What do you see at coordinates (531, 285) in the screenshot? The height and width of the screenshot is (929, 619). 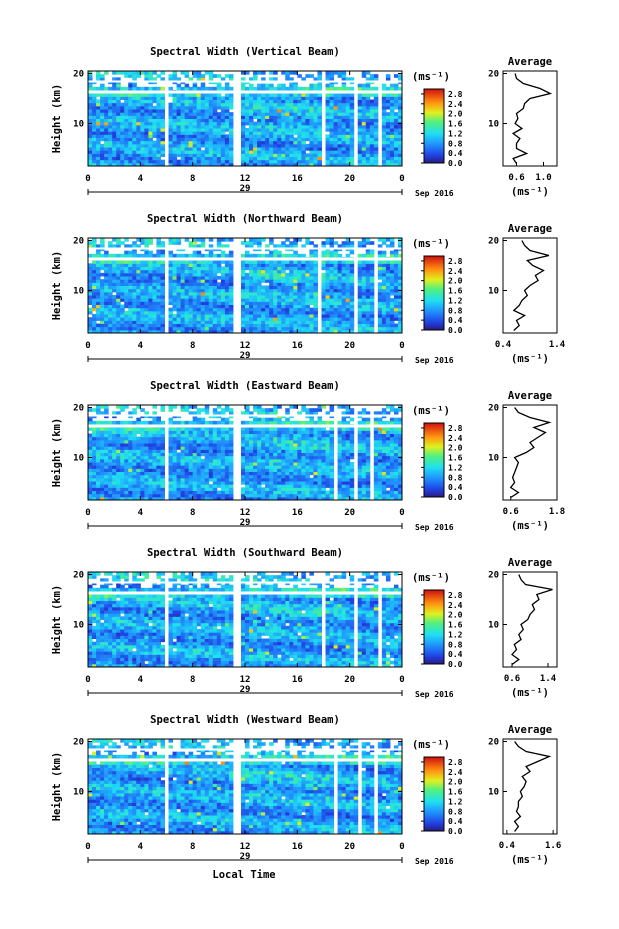 I see `average-profile-line` at bounding box center [531, 285].